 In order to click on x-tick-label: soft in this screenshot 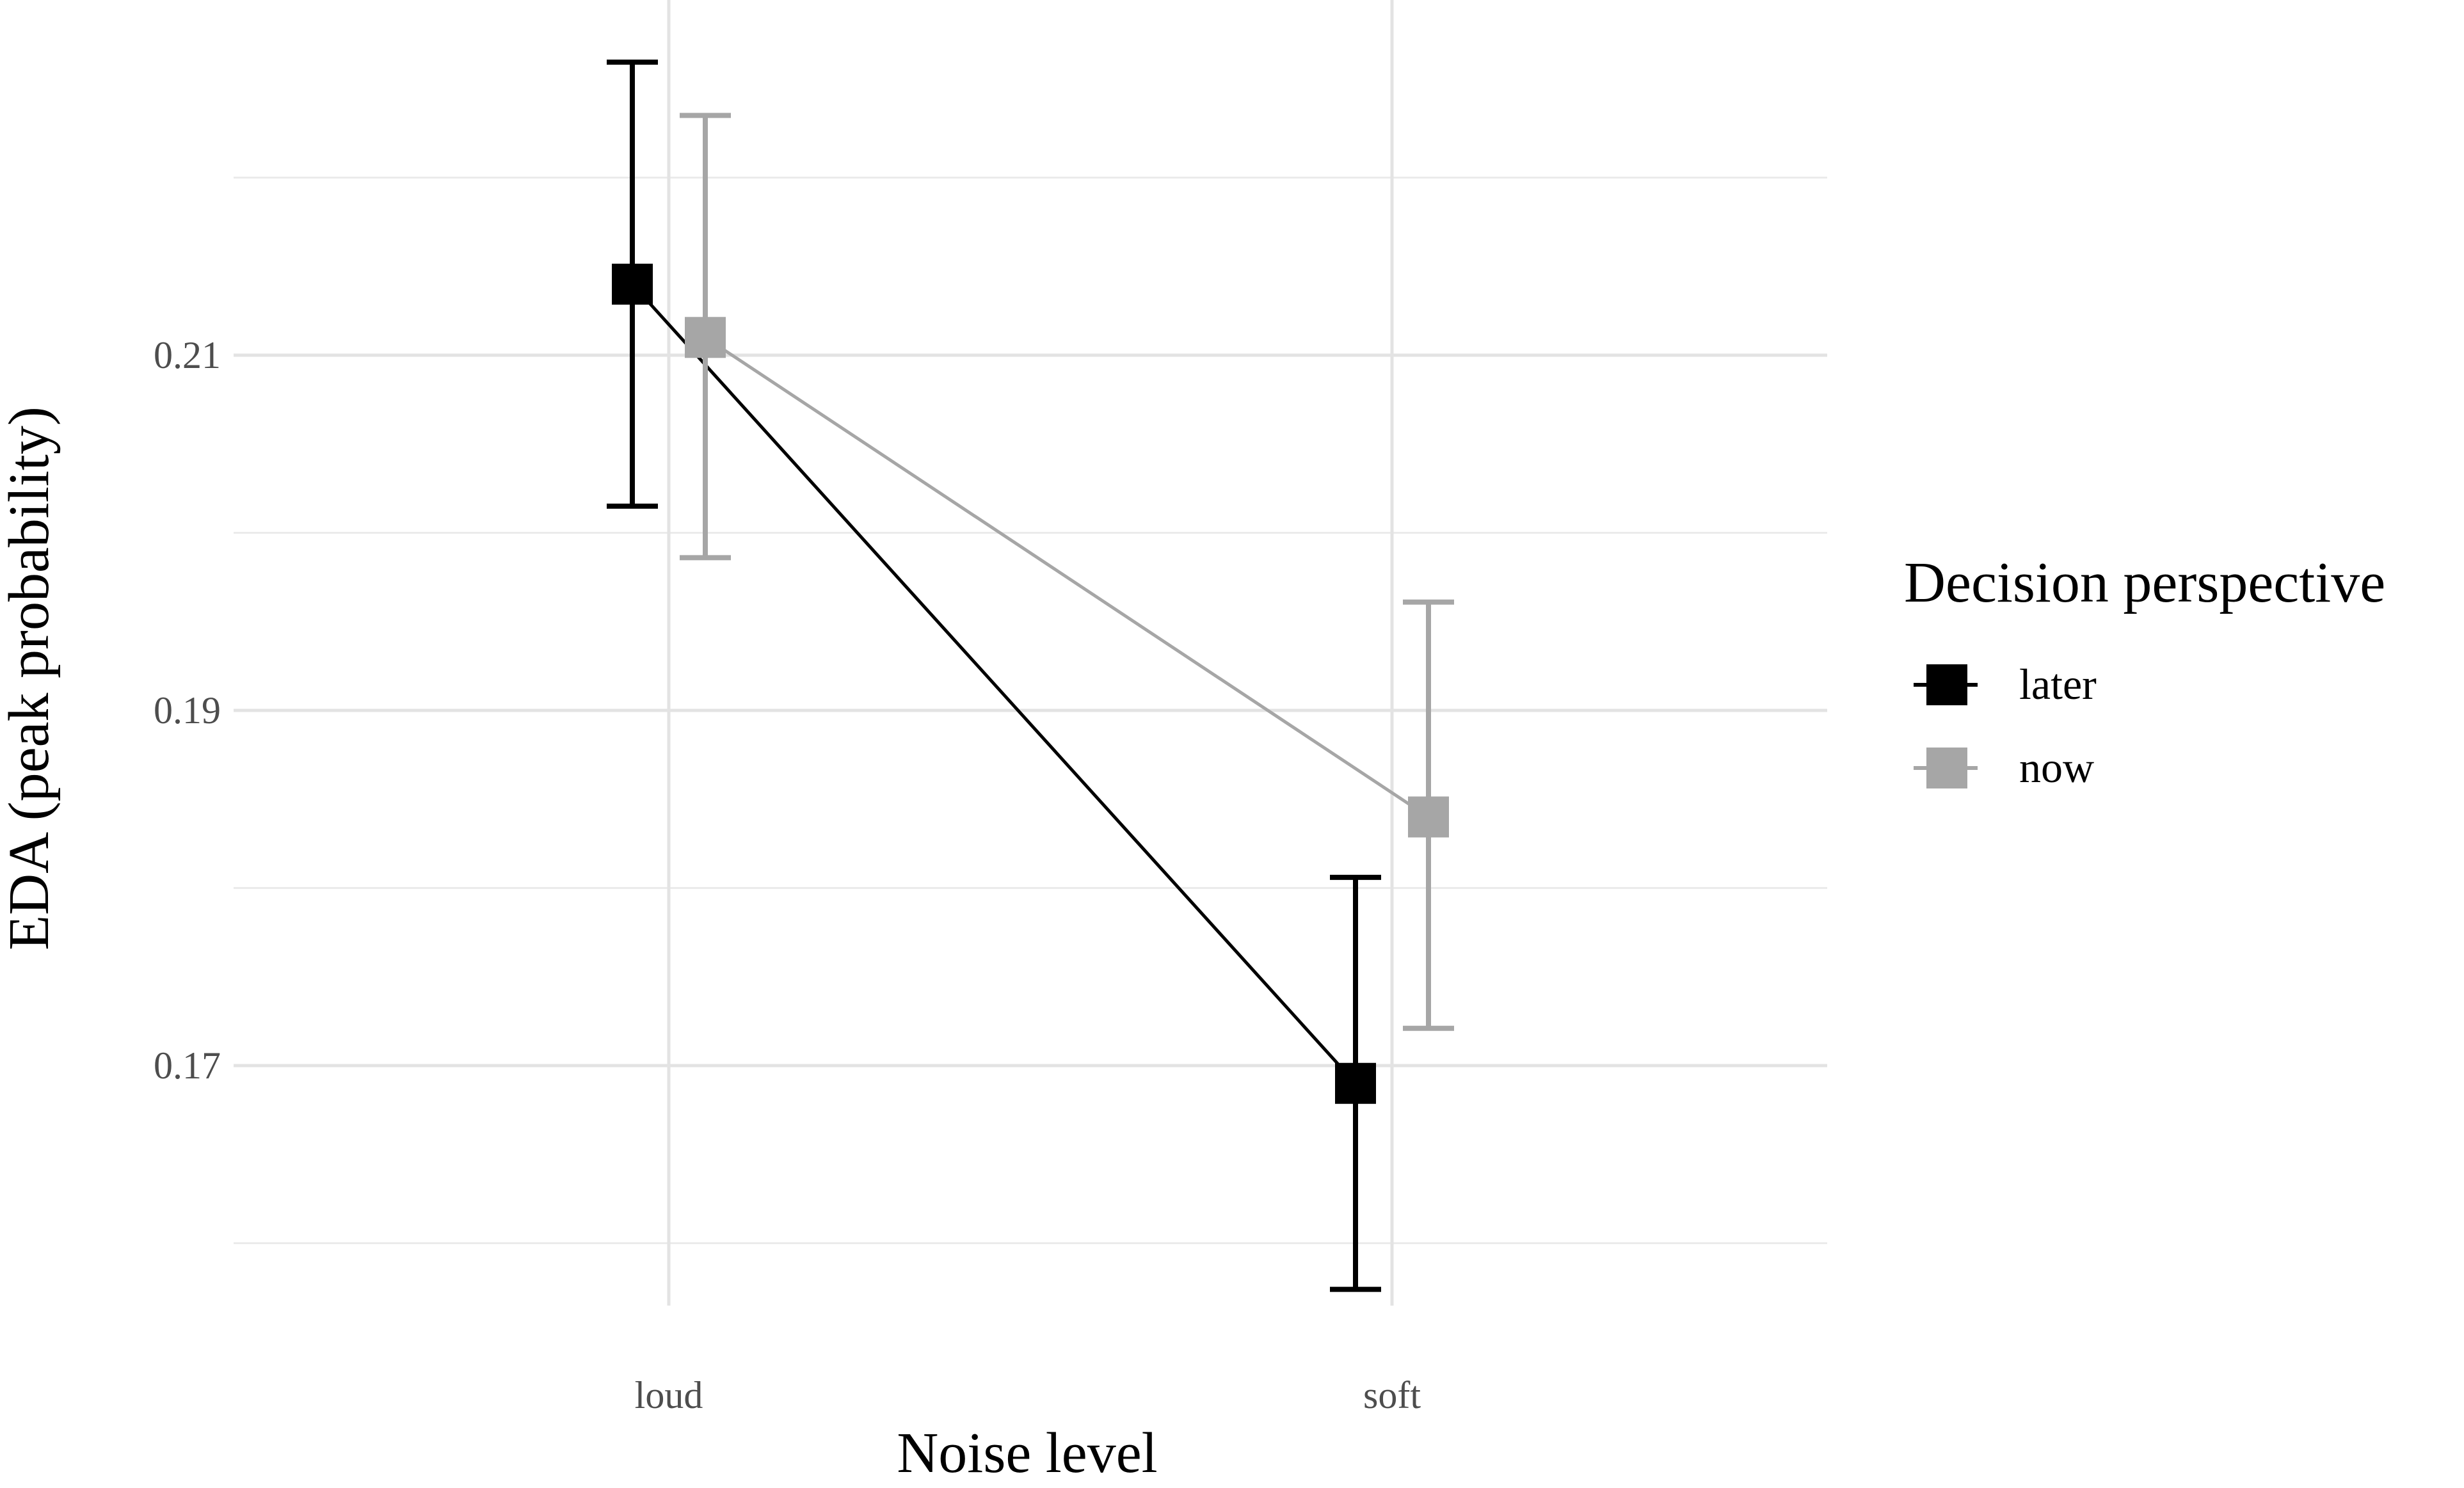, I will do `click(1392, 1395)`.